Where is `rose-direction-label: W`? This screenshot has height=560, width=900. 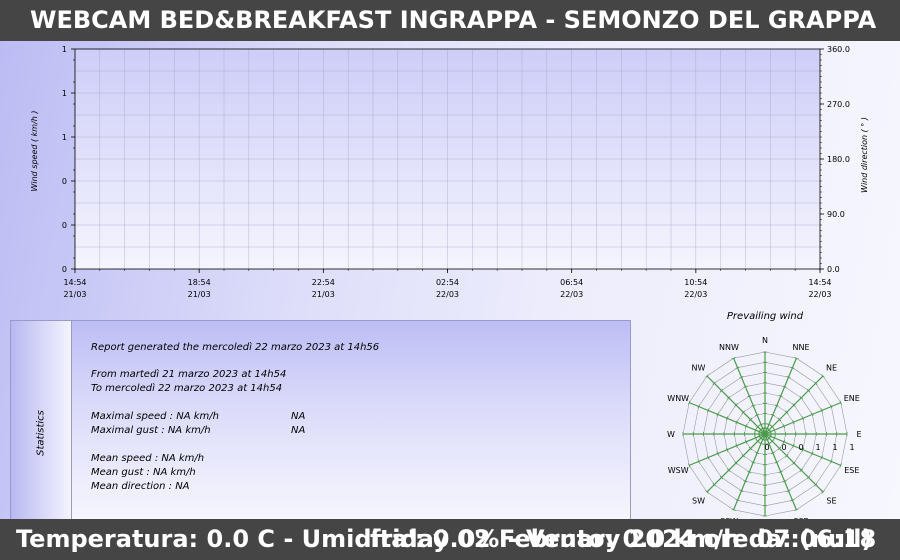
rose-direction-label: W is located at coordinates (671, 434).